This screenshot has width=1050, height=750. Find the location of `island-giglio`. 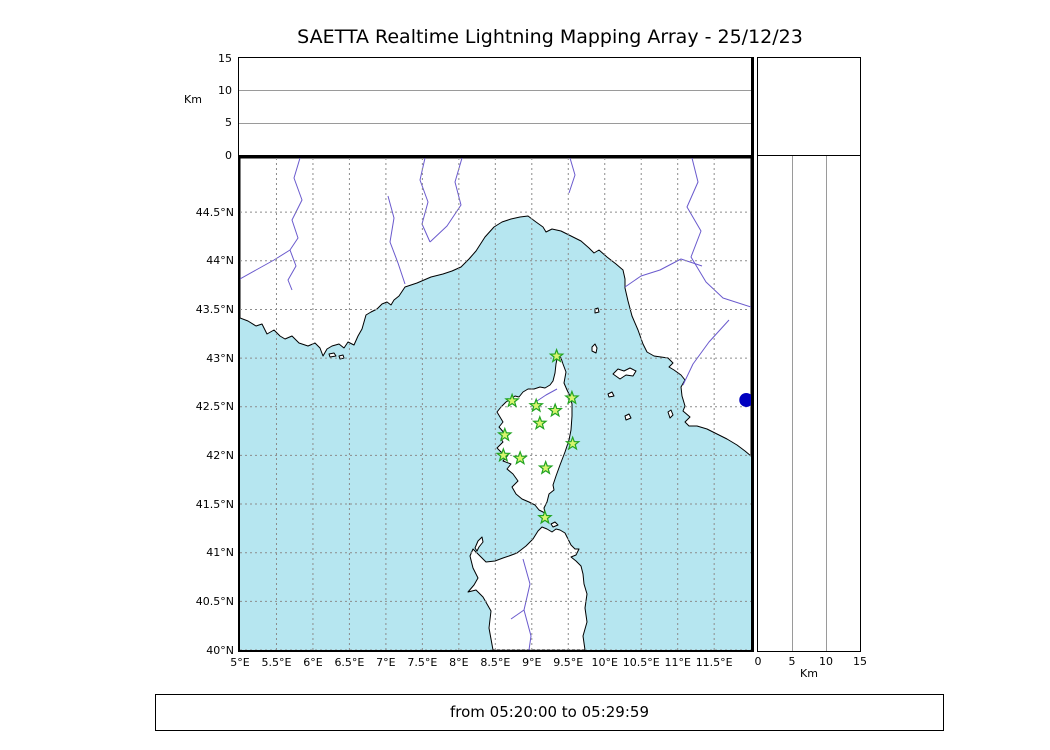

island-giglio is located at coordinates (670, 414).